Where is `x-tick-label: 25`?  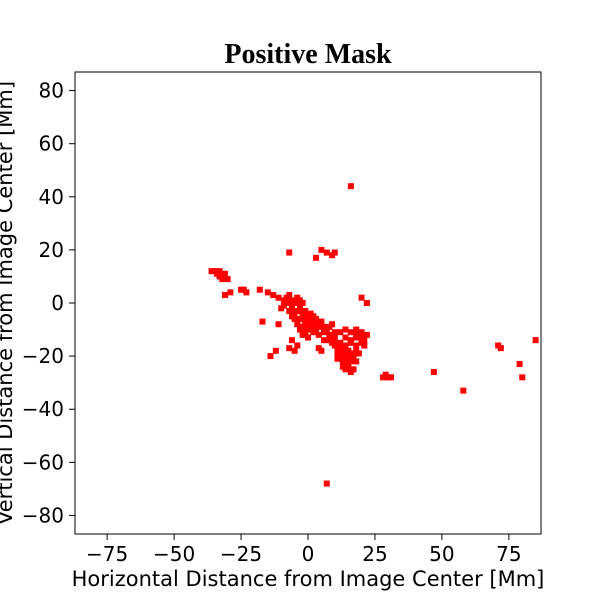
x-tick-label: 25 is located at coordinates (374, 554).